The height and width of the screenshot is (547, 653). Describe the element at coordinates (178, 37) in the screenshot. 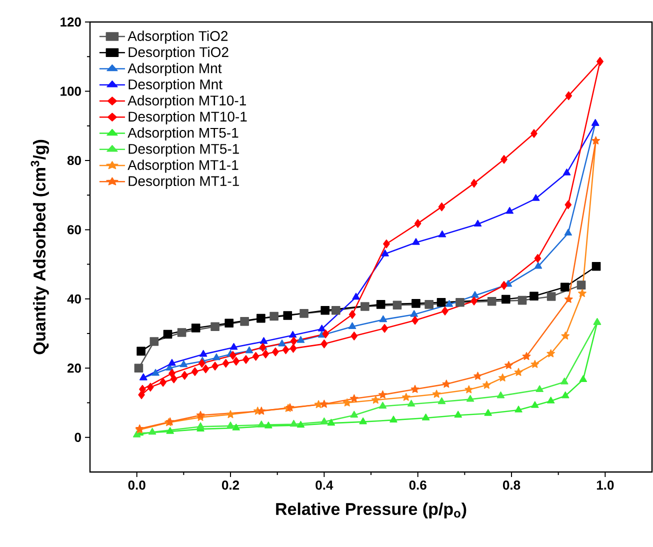

I see `legend-label: Adsorption TiO2` at that location.